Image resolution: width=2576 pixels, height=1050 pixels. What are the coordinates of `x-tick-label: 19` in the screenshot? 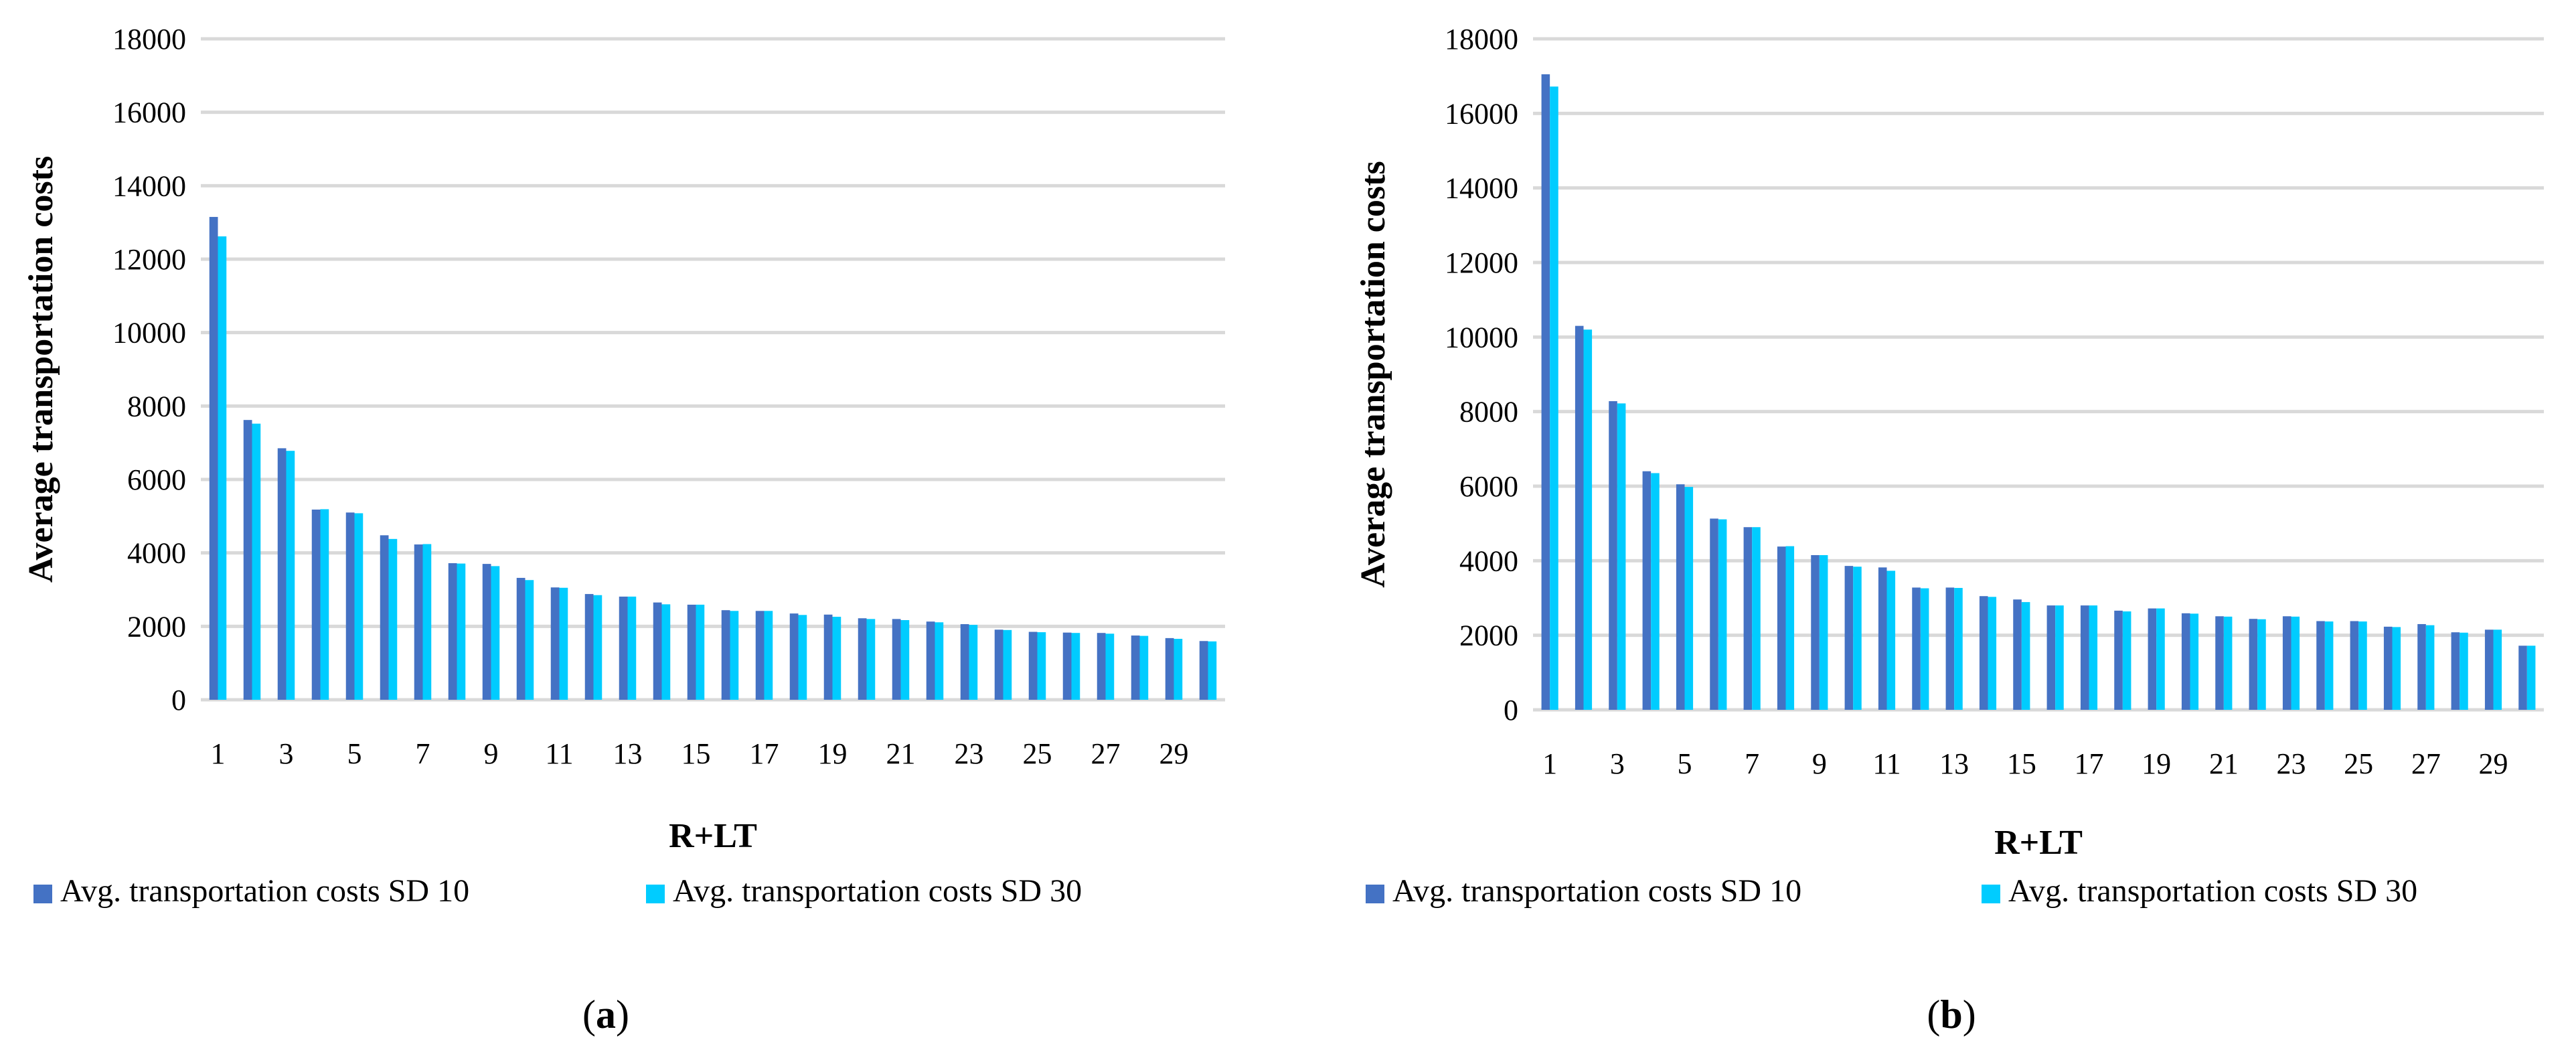 It's located at (833, 753).